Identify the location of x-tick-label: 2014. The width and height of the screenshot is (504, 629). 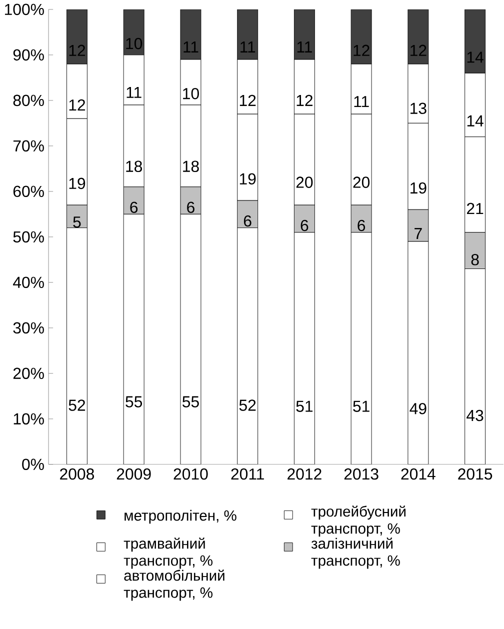
(418, 474).